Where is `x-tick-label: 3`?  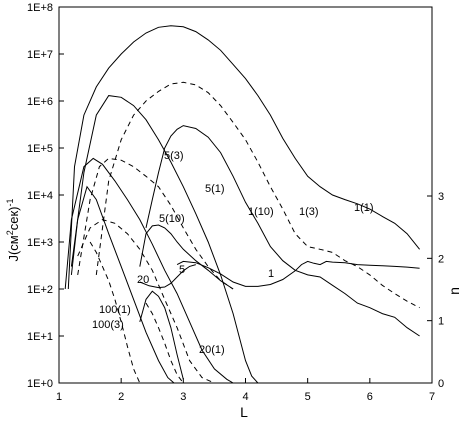 x-tick-label: 3 is located at coordinates (183, 397).